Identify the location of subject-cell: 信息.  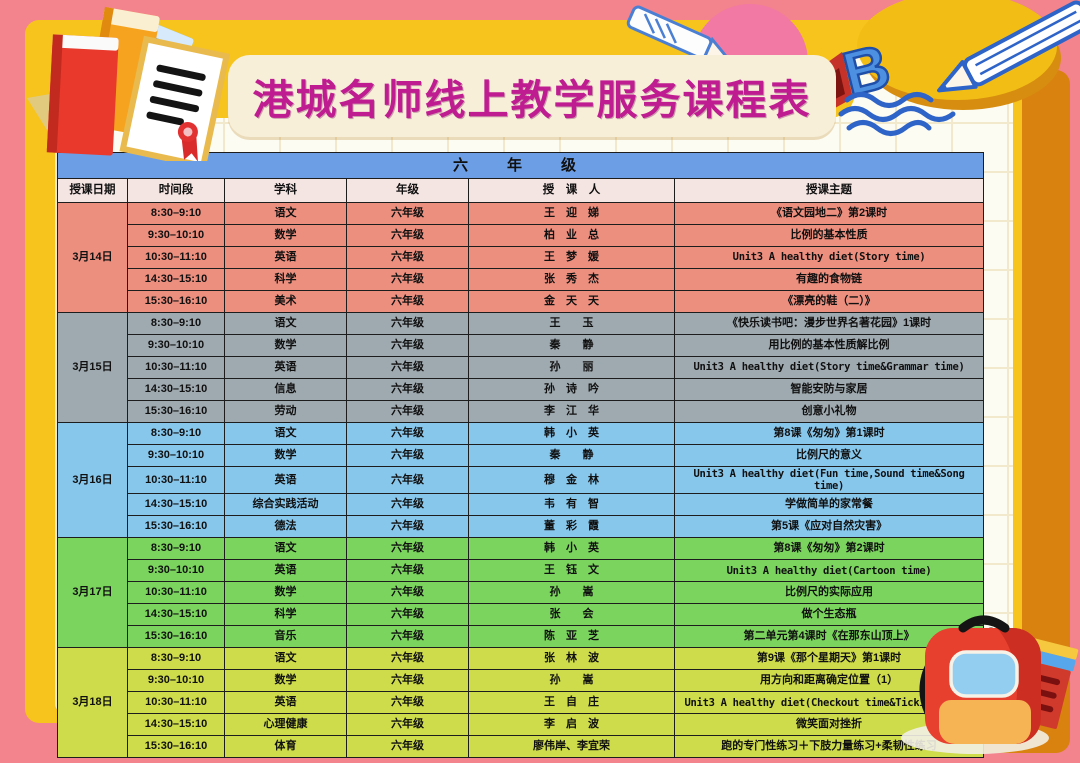
(285, 389).